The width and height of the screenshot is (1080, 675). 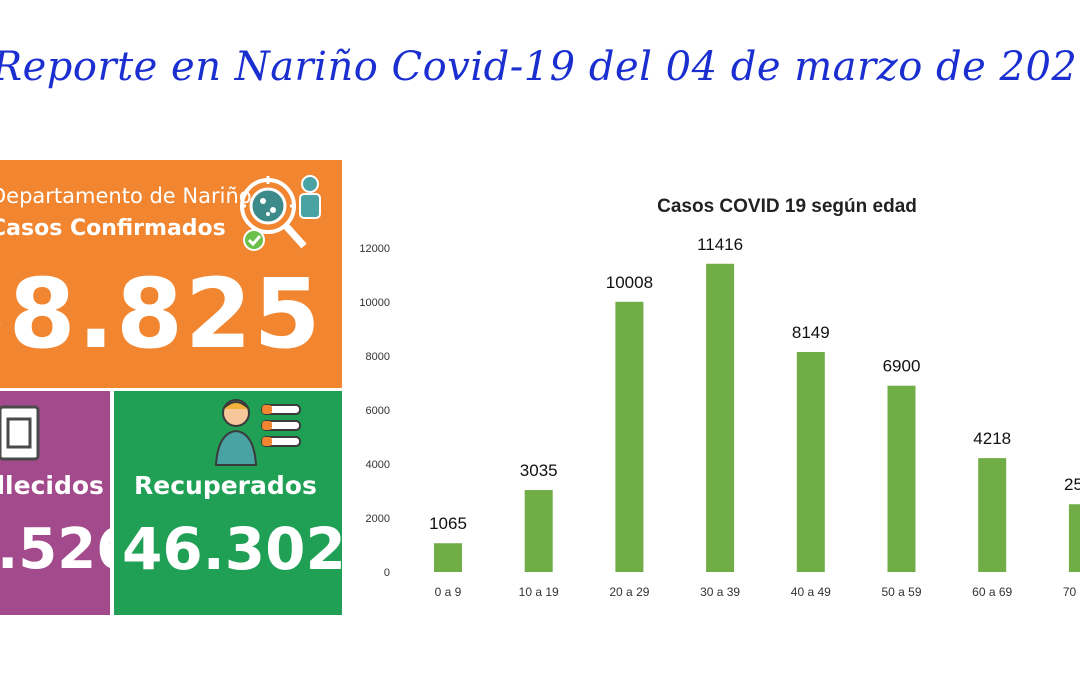 I want to click on deaths-label: Fallecidos, so click(x=52, y=485).